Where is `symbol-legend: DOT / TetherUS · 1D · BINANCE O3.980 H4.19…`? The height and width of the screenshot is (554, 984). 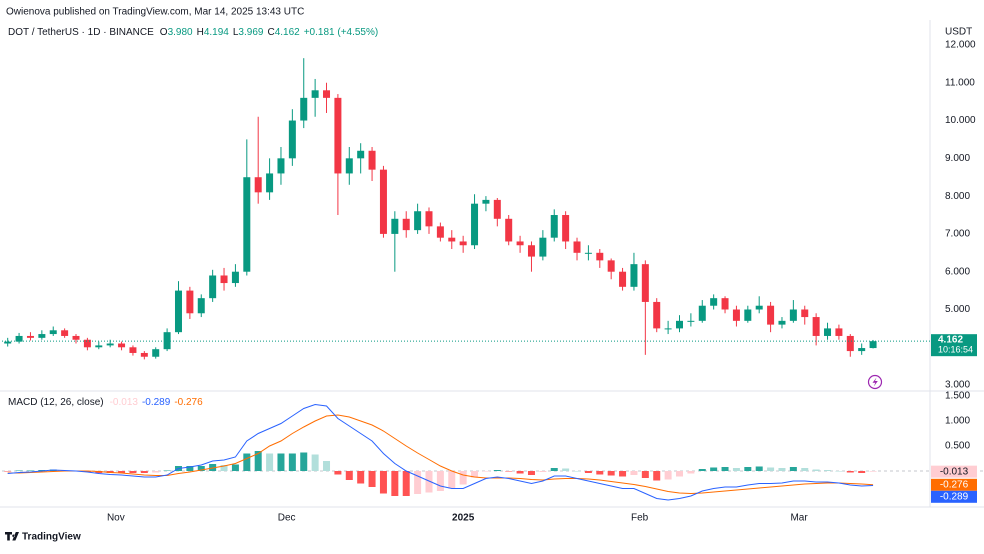
symbol-legend: DOT / TetherUS · 1D · BINANCE O3.980 H4.19… is located at coordinates (193, 32).